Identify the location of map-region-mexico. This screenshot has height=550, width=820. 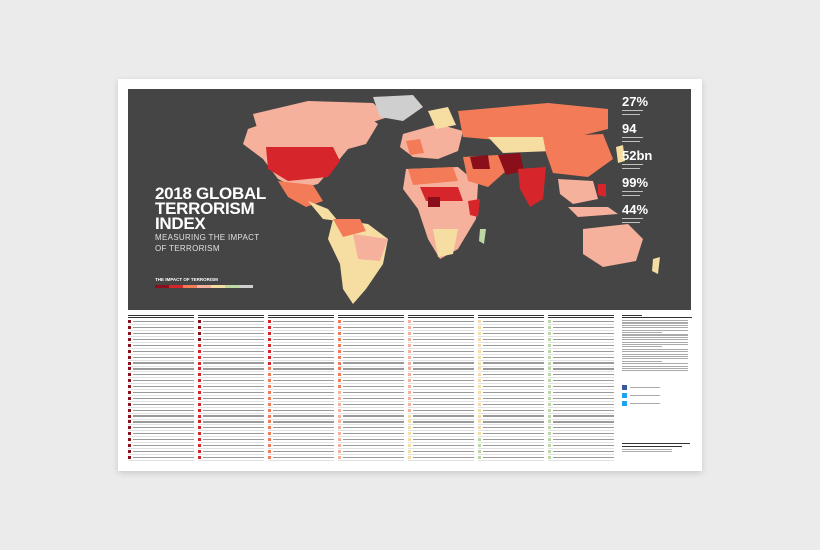
(300, 194).